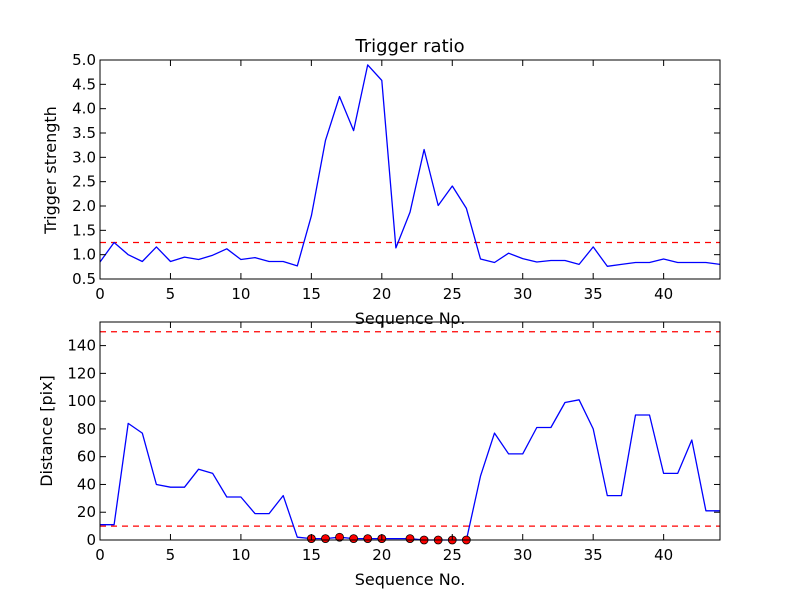 The height and width of the screenshot is (600, 800). I want to click on y-tick-label: 4.5, so click(84, 84).